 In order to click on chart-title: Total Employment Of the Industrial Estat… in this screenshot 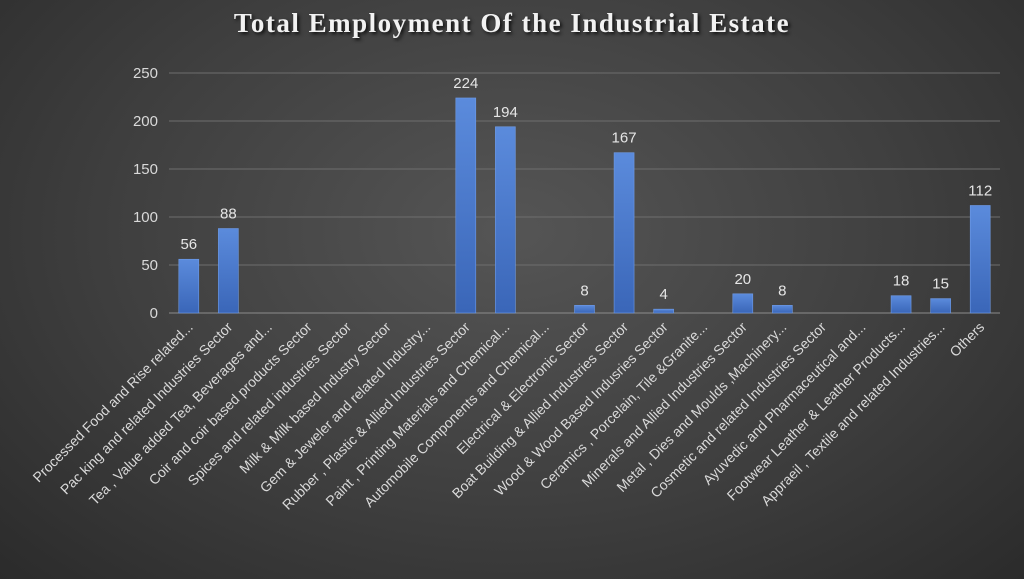, I will do `click(512, 23)`.